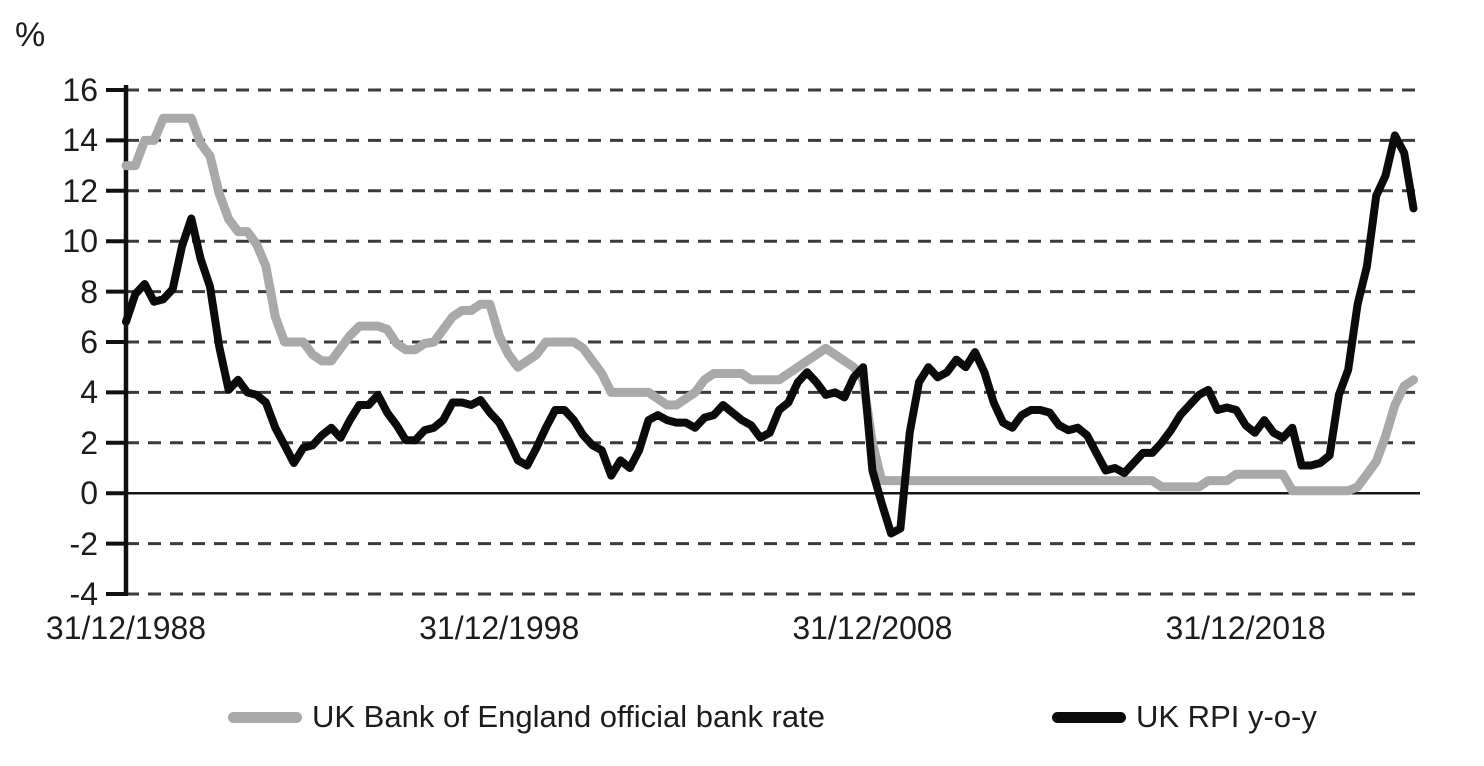  I want to click on y-axis-unit-label: %, so click(30, 35).